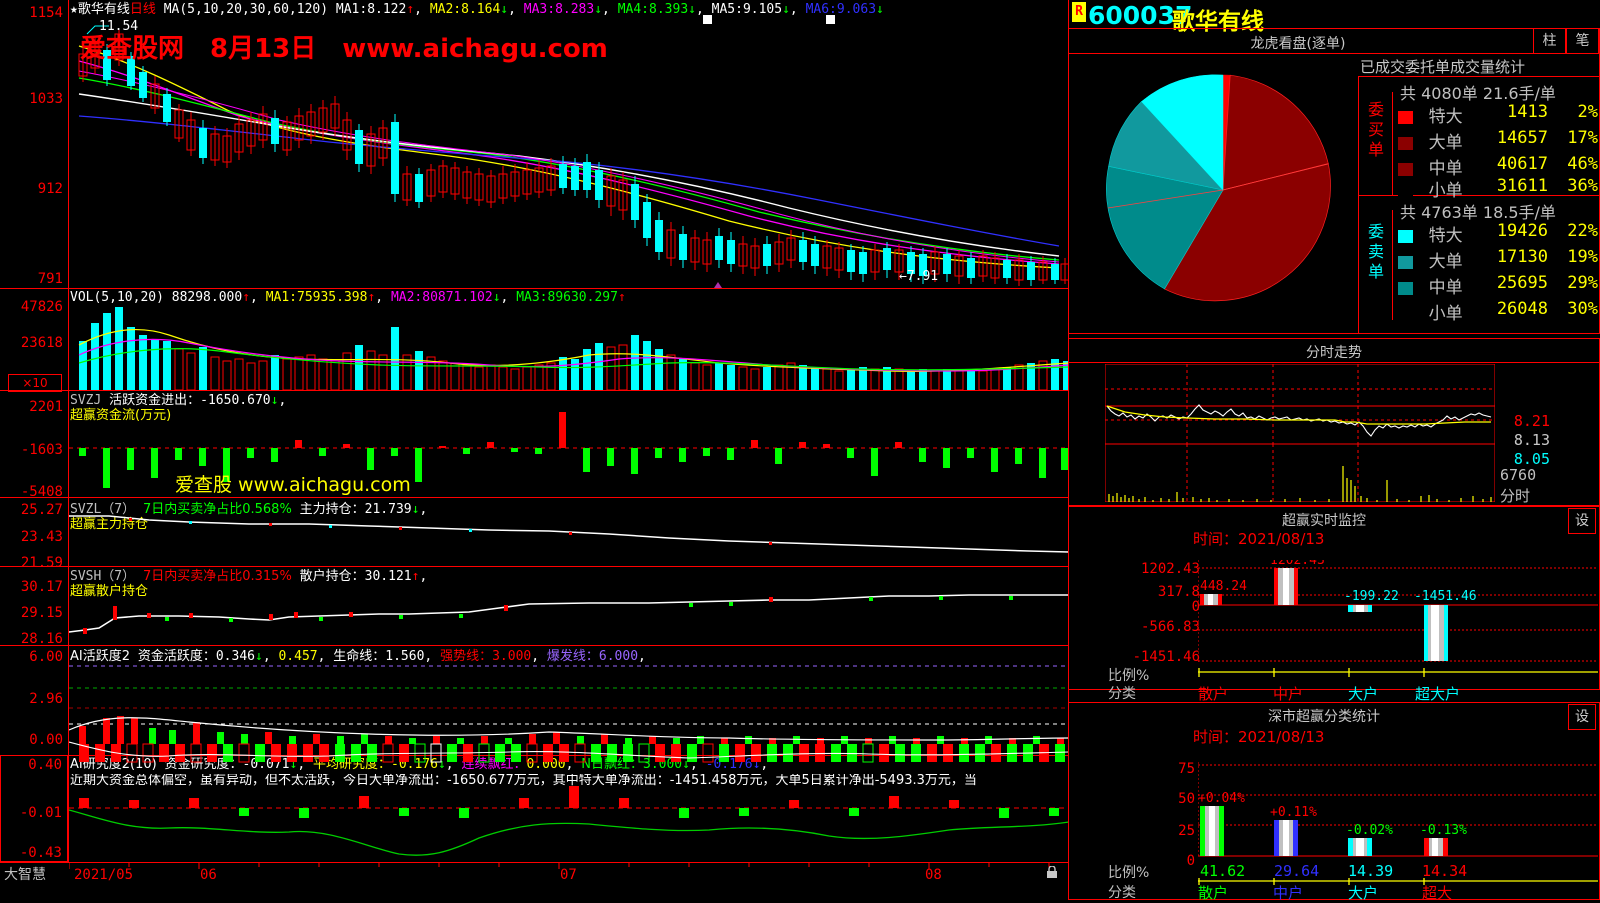  I want to click on svzl-chart, so click(569, 537).